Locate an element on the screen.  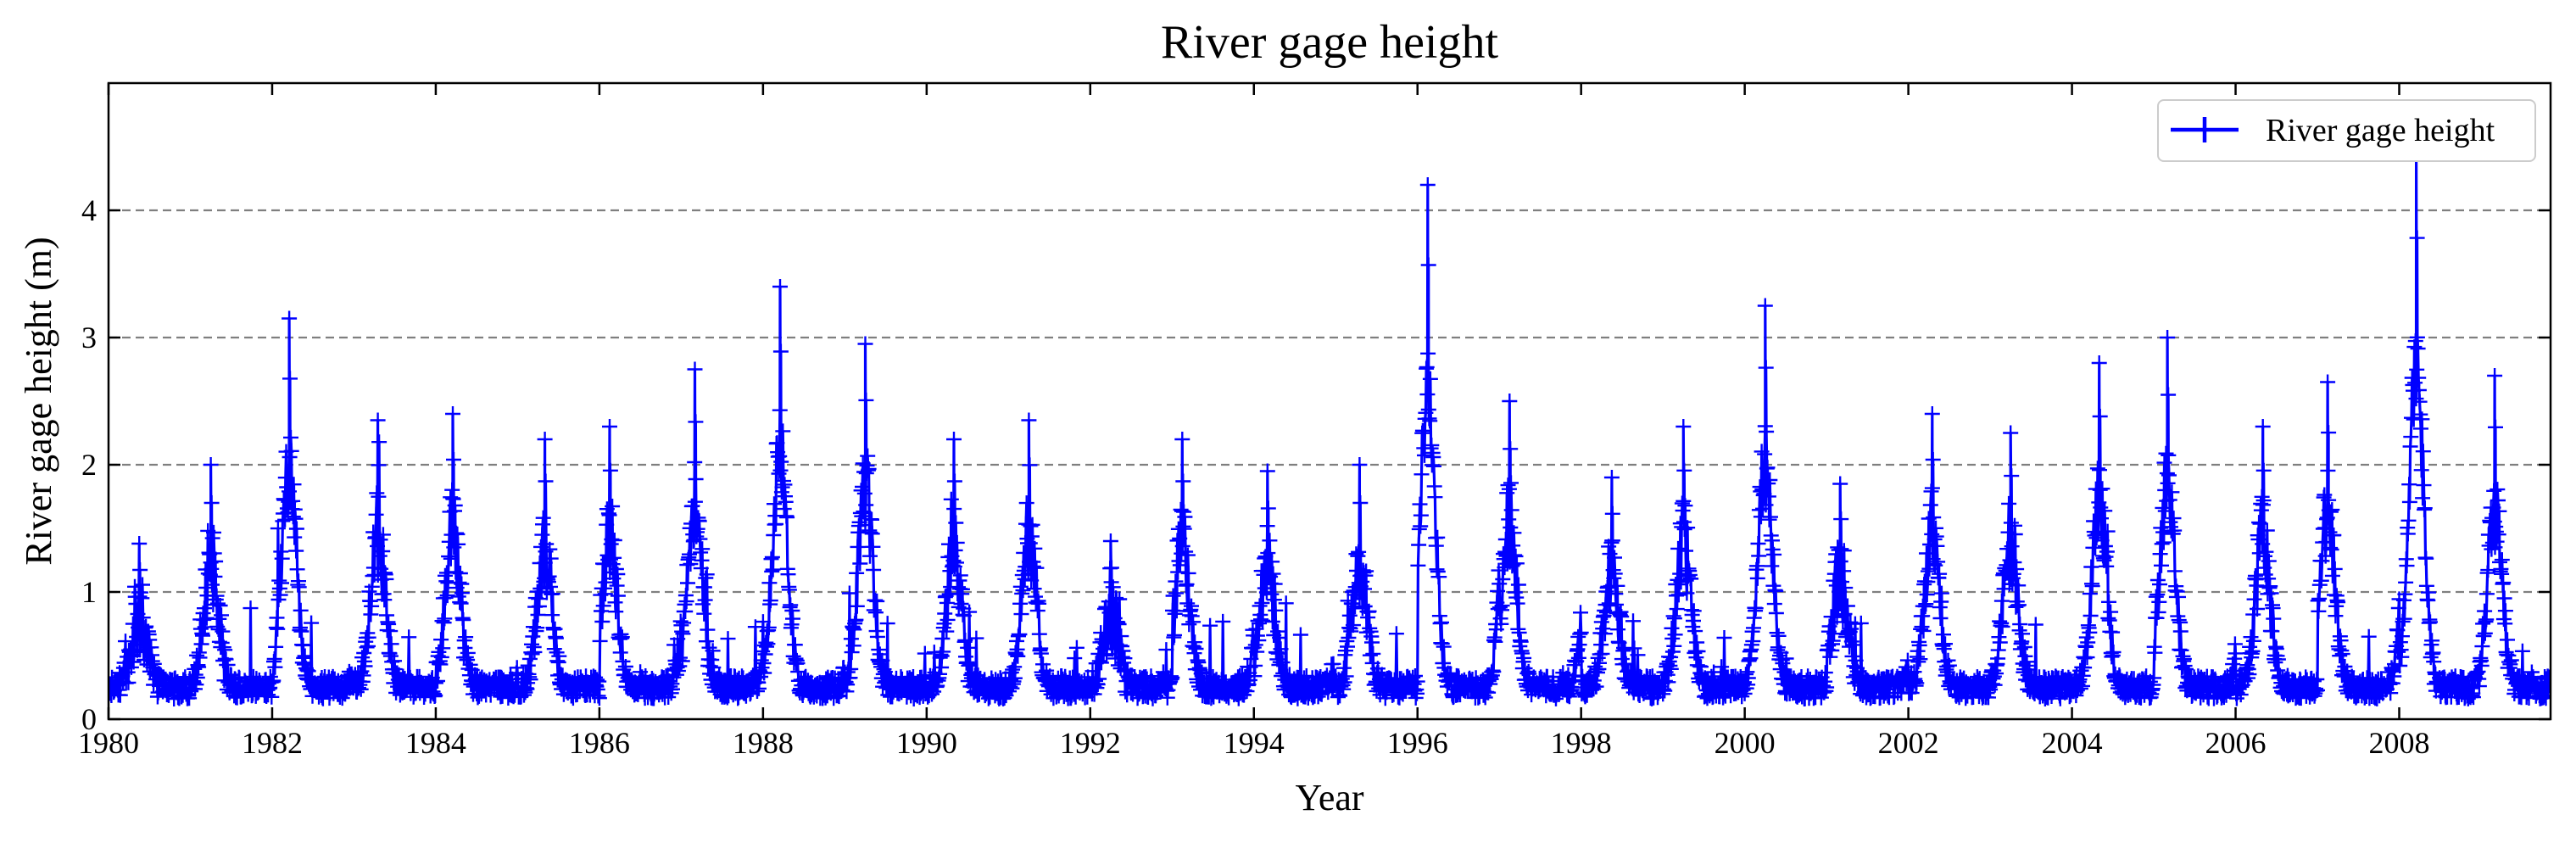
y-tick-label: 4 is located at coordinates (89, 210).